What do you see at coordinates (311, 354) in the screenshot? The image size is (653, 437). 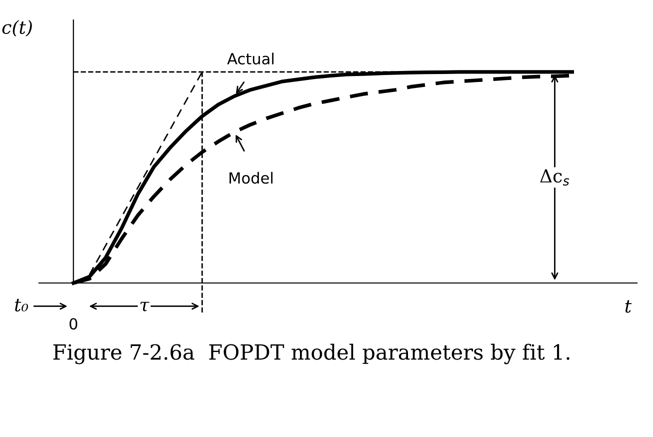 I see `caption: Figure 7-2.6a FOPDT model parameters by fit 1.` at bounding box center [311, 354].